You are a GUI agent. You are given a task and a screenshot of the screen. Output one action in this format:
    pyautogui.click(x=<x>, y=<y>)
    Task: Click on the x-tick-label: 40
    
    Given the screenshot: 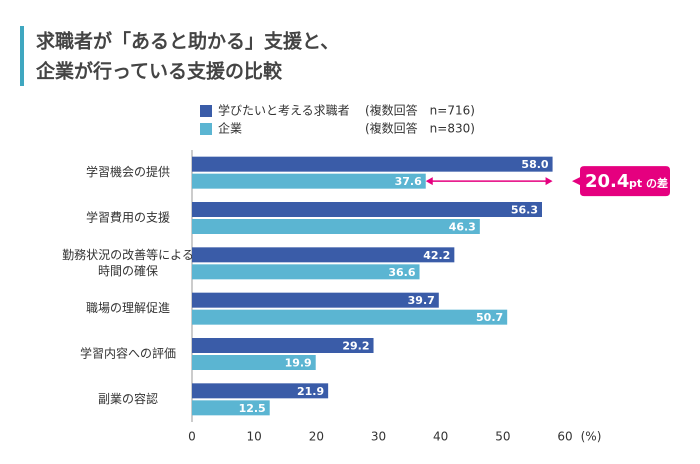 What is the action you would take?
    pyautogui.click(x=440, y=437)
    